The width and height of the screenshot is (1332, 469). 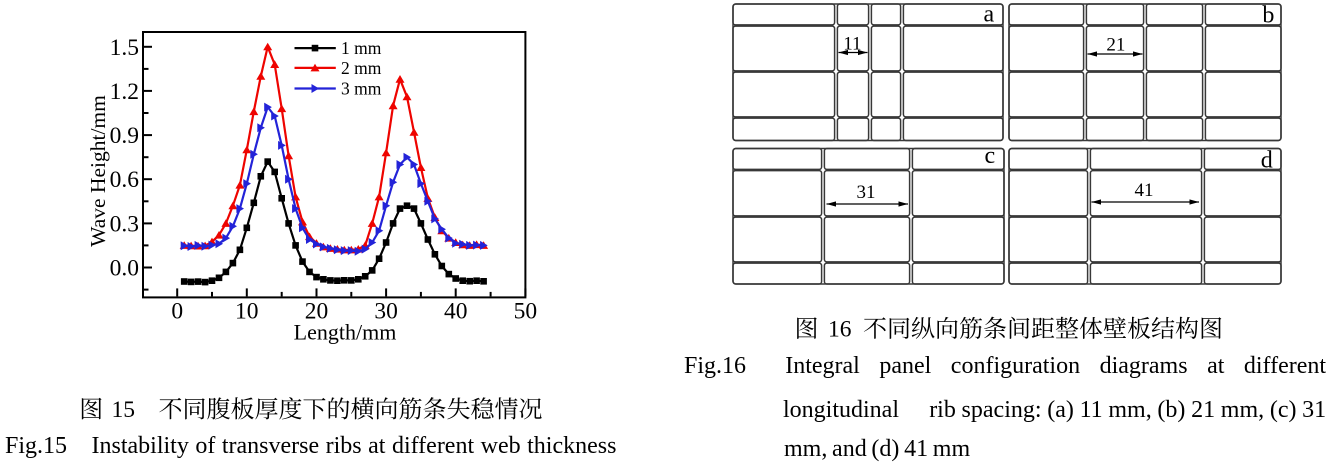 I want to click on svg-text: 11, so click(x=852, y=44).